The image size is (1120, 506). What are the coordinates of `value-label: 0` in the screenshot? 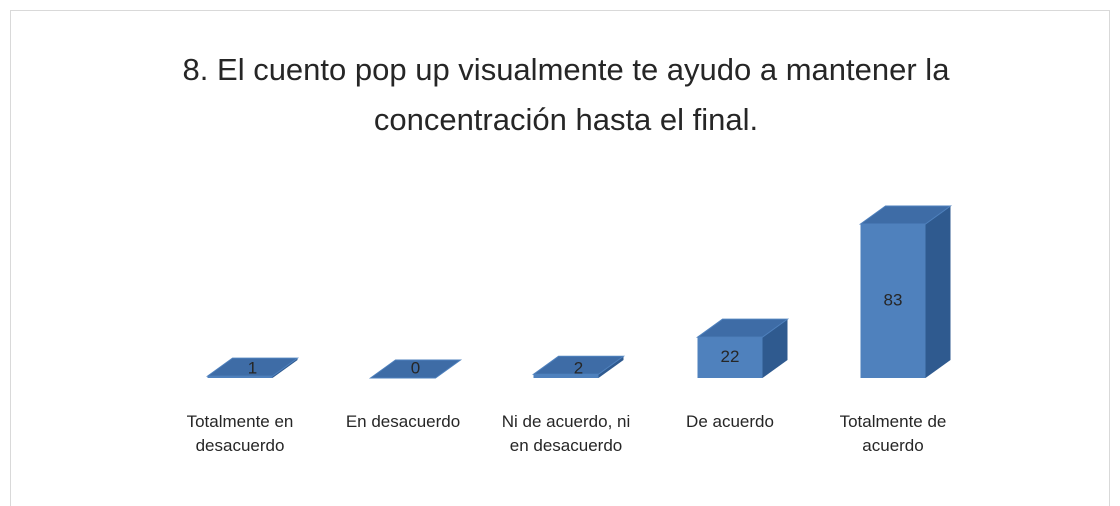 It's located at (415, 367).